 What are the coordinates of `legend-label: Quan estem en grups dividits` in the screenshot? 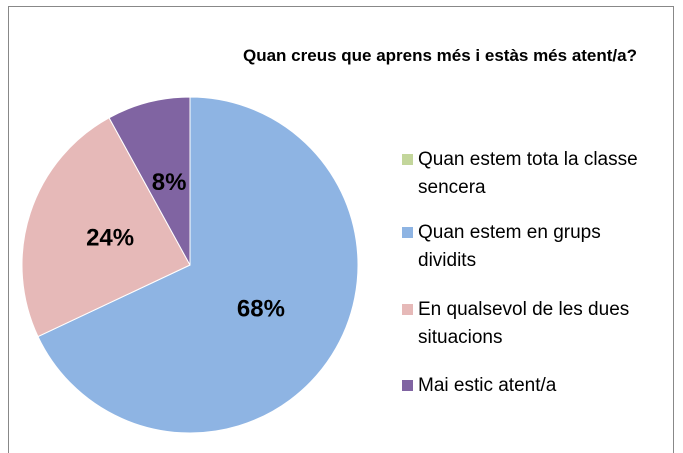 It's located at (512, 246).